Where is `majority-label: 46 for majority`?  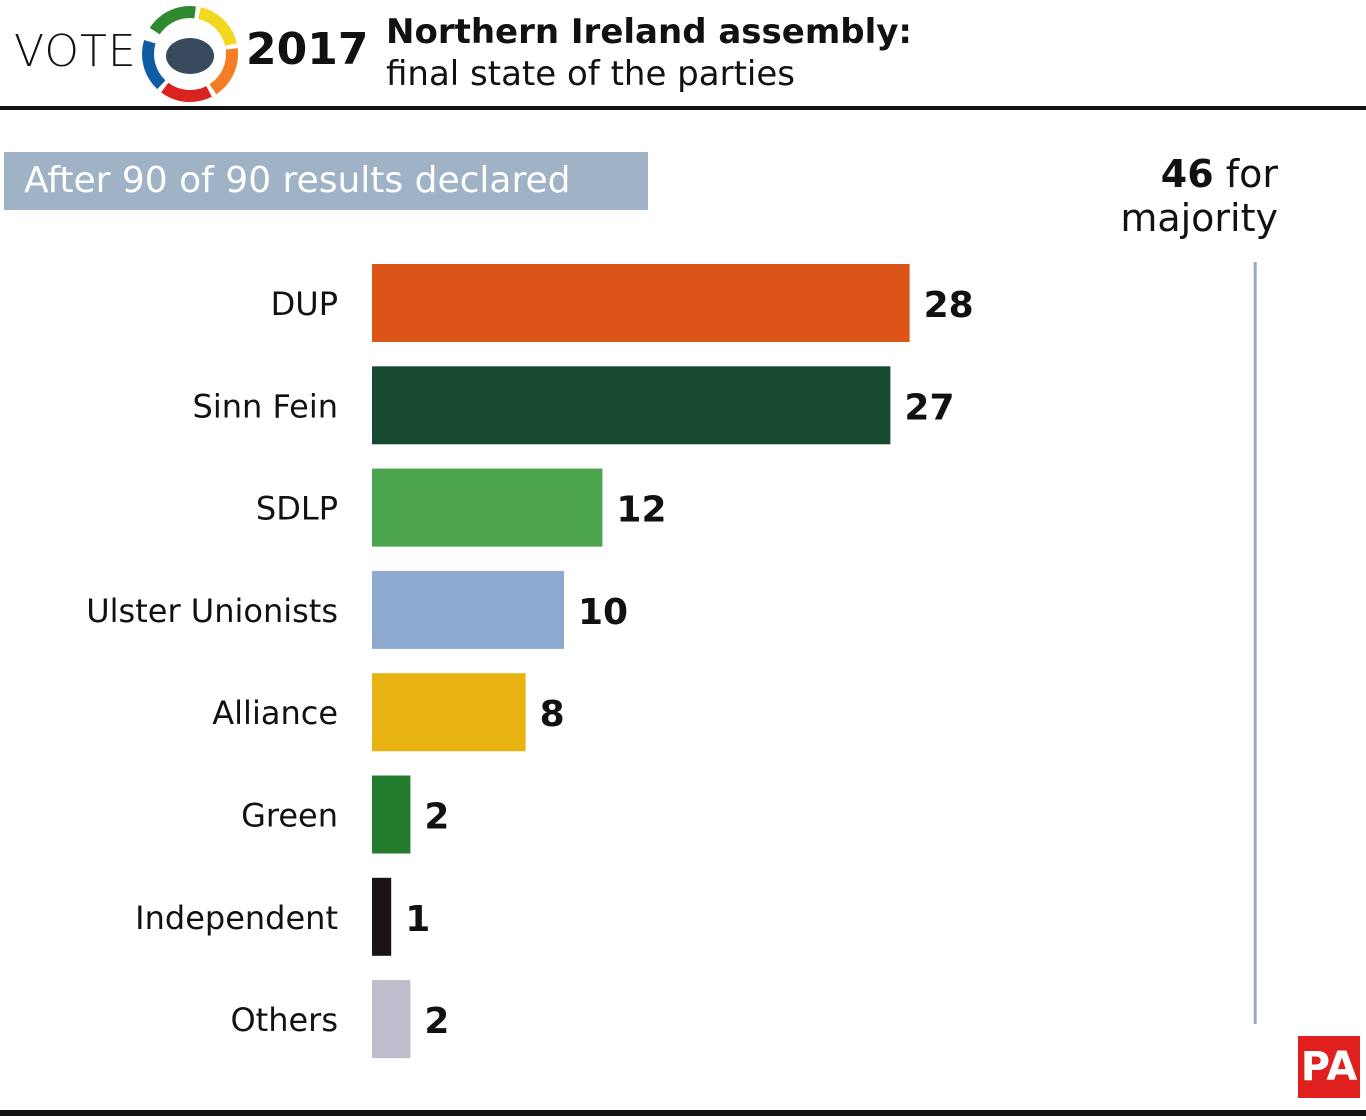
majority-label: 46 for majority is located at coordinates (1199, 196).